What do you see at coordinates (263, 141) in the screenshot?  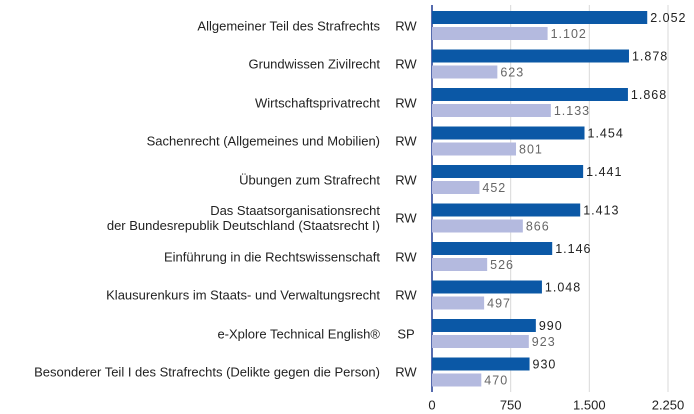 I see `category-label: Sachenrecht (Allgemeines und Mobilien)` at bounding box center [263, 141].